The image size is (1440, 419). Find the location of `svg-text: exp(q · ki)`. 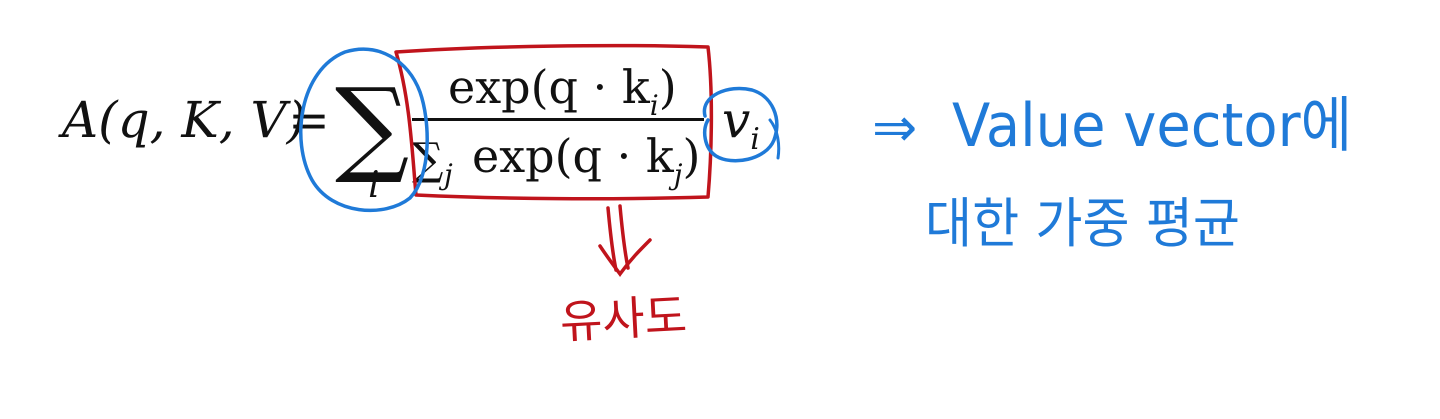

svg-text: exp(q · ki) is located at coordinates (562, 91).